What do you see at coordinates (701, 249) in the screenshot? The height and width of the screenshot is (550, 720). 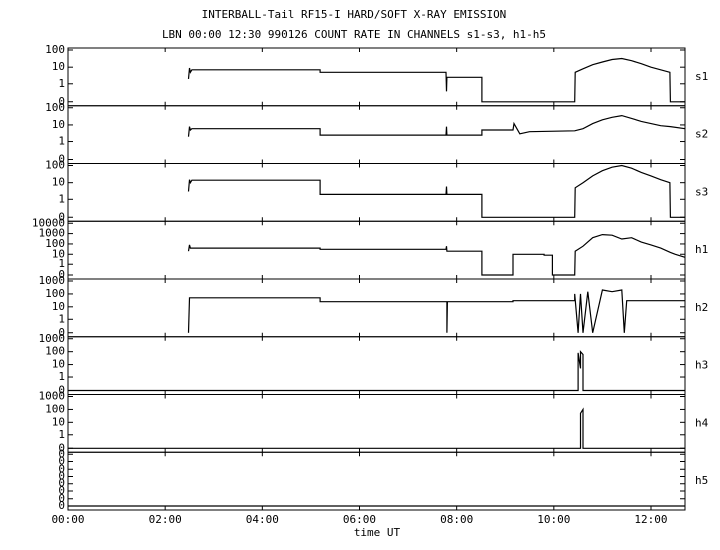 I see `panel-label: h1` at bounding box center [701, 249].